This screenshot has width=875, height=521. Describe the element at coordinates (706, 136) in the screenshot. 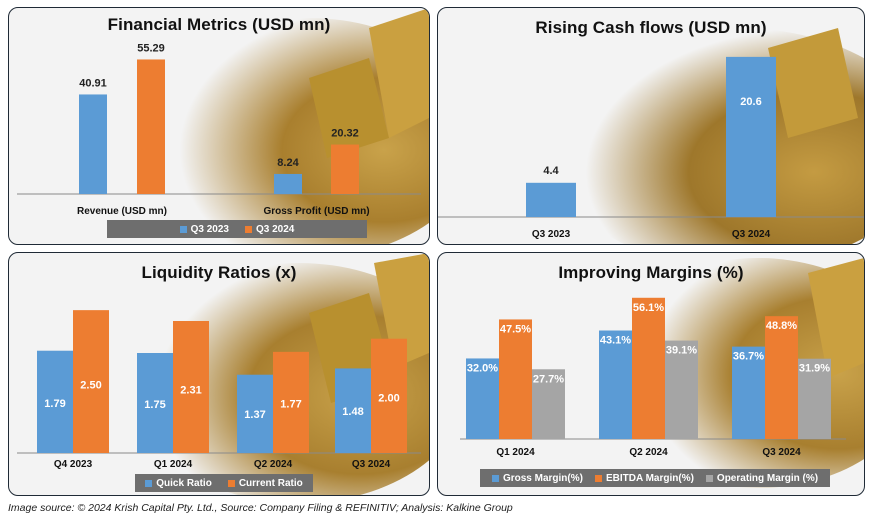

I see `gold-background-image` at that location.